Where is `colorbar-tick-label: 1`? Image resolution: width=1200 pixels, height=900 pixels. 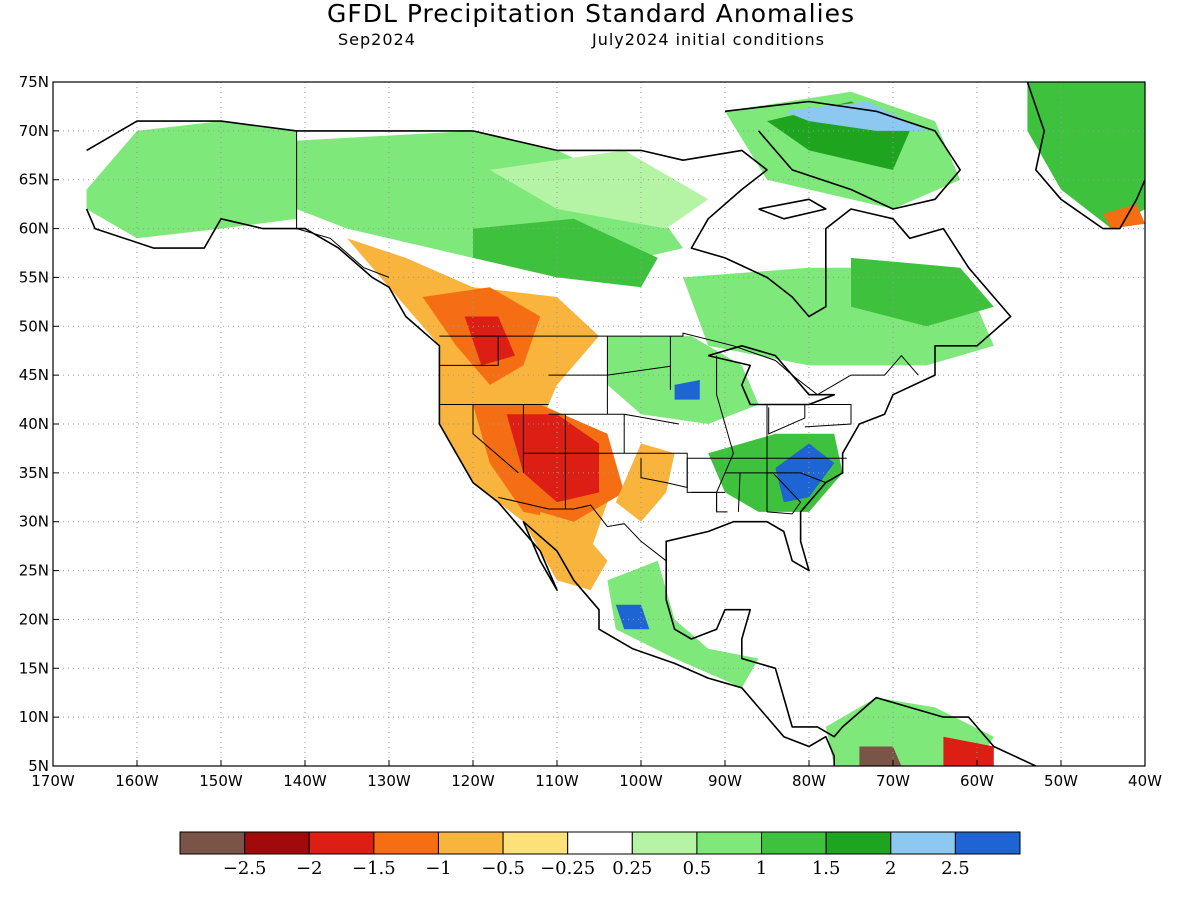
colorbar-tick-label: 1 is located at coordinates (761, 868).